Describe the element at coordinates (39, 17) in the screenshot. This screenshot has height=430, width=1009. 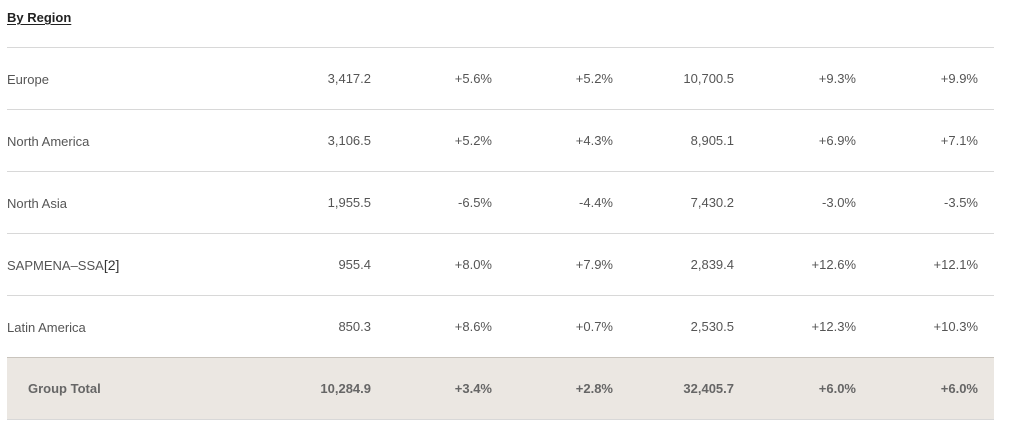
I see `section-title-by-region: By Region` at that location.